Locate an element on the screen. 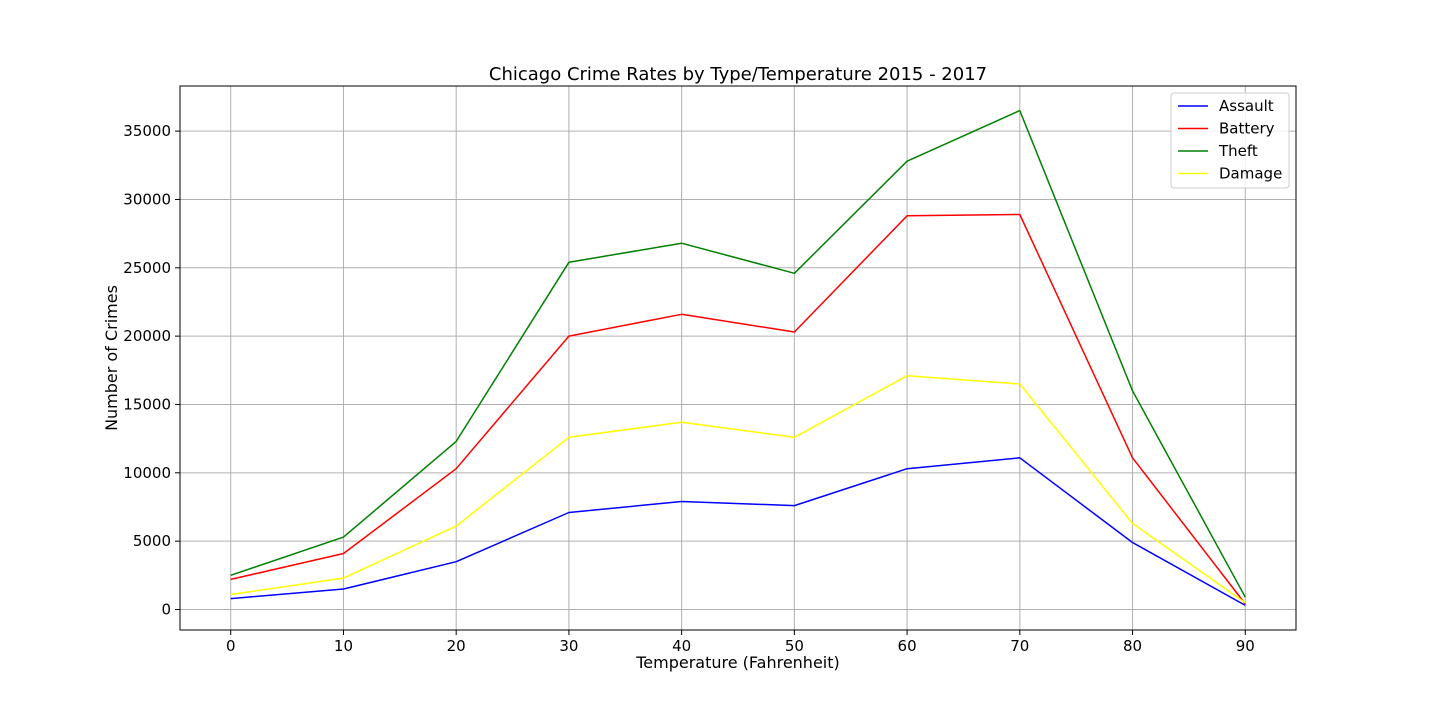 The height and width of the screenshot is (720, 1440). legend-label-damage: Damage is located at coordinates (1250, 174).